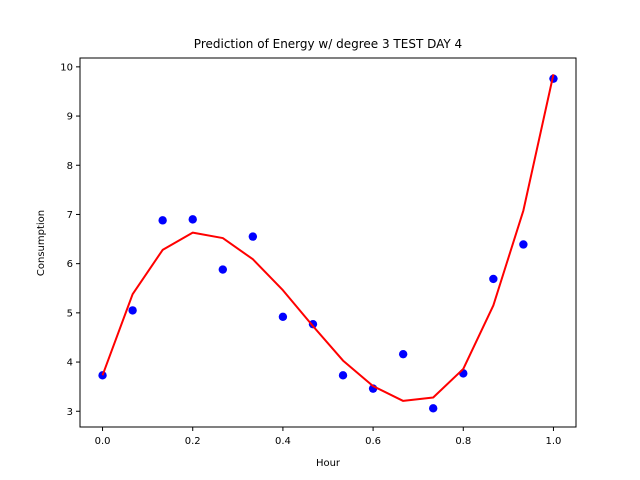 This screenshot has width=640, height=480. I want to click on x-tick-label: 1.0, so click(554, 441).